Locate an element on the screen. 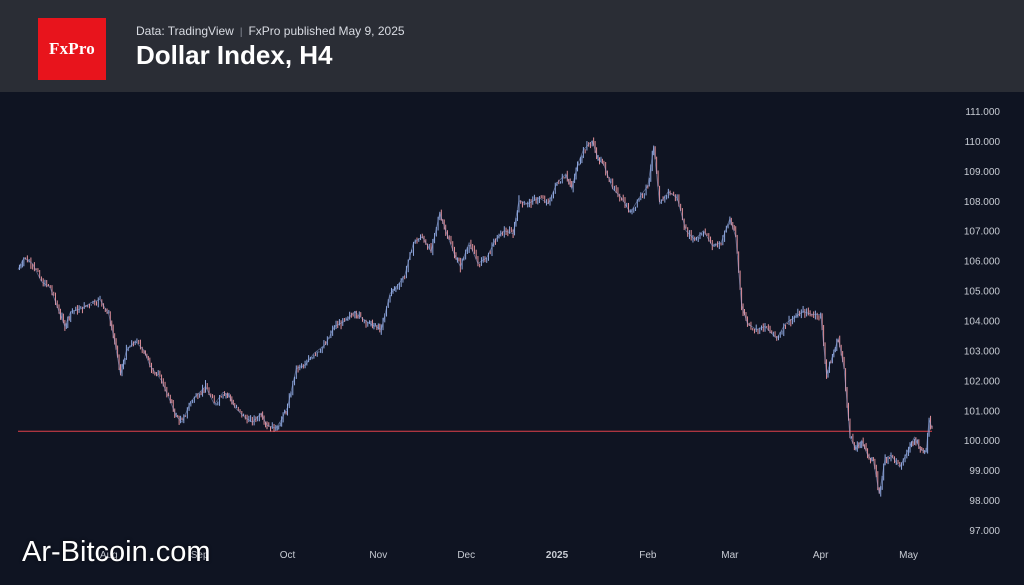 Image resolution: width=1024 pixels, height=585 pixels. y-tick-label: 105.000 is located at coordinates (982, 292).